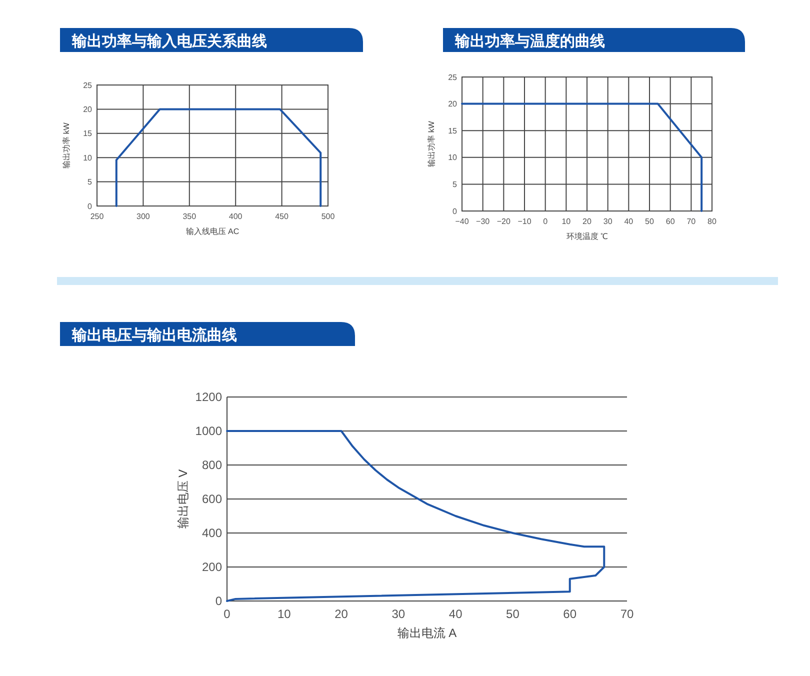 The width and height of the screenshot is (810, 676). What do you see at coordinates (328, 216) in the screenshot?
I see `x-tick-label: 500` at bounding box center [328, 216].